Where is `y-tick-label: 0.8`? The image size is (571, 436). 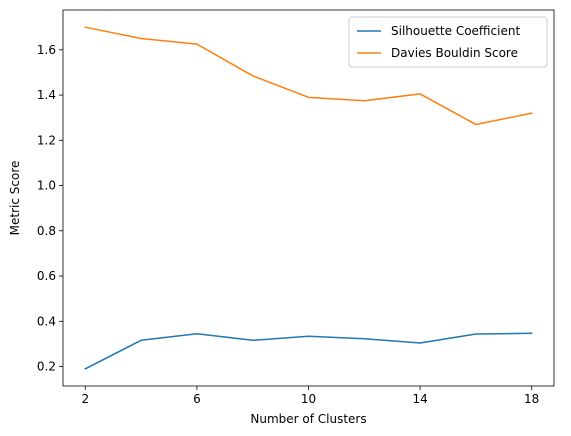
y-tick-label: 0.8 is located at coordinates (46, 231).